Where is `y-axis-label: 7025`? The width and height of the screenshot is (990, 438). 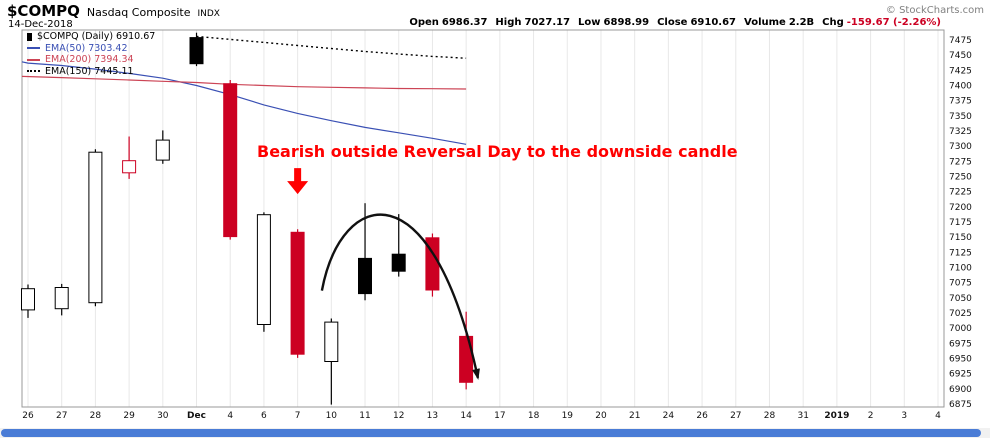 y-axis-label: 7025 is located at coordinates (960, 314).